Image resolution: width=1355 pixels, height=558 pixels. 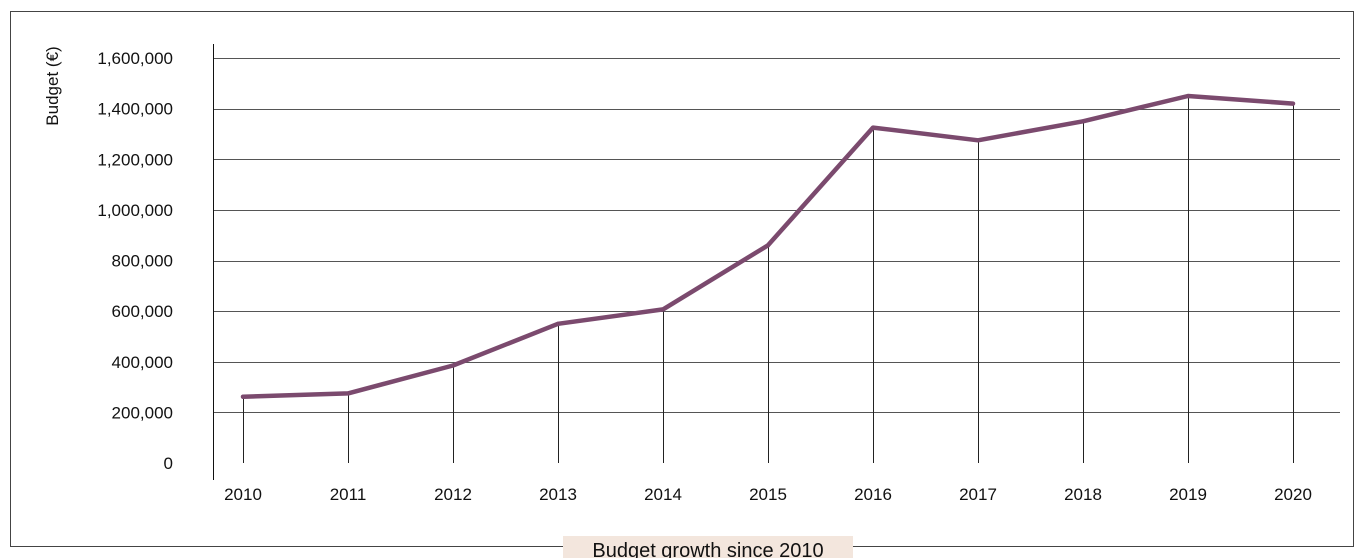 What do you see at coordinates (142, 362) in the screenshot?
I see `y-tick-label: 400,000` at bounding box center [142, 362].